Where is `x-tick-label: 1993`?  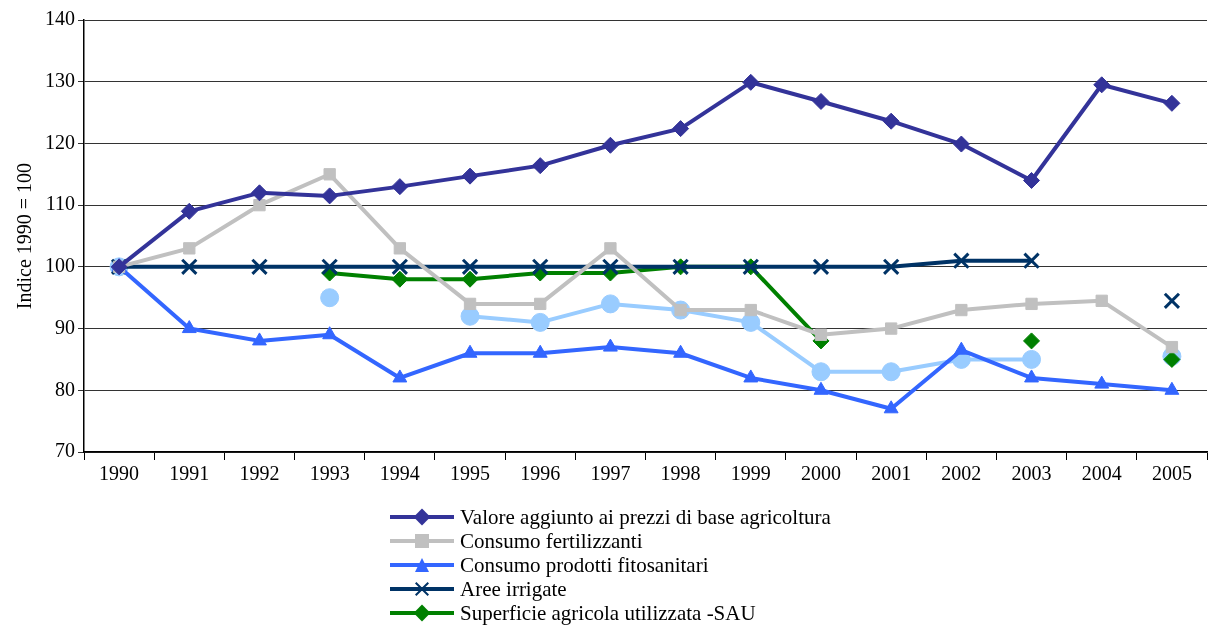 x-tick-label: 1993 is located at coordinates (329, 473).